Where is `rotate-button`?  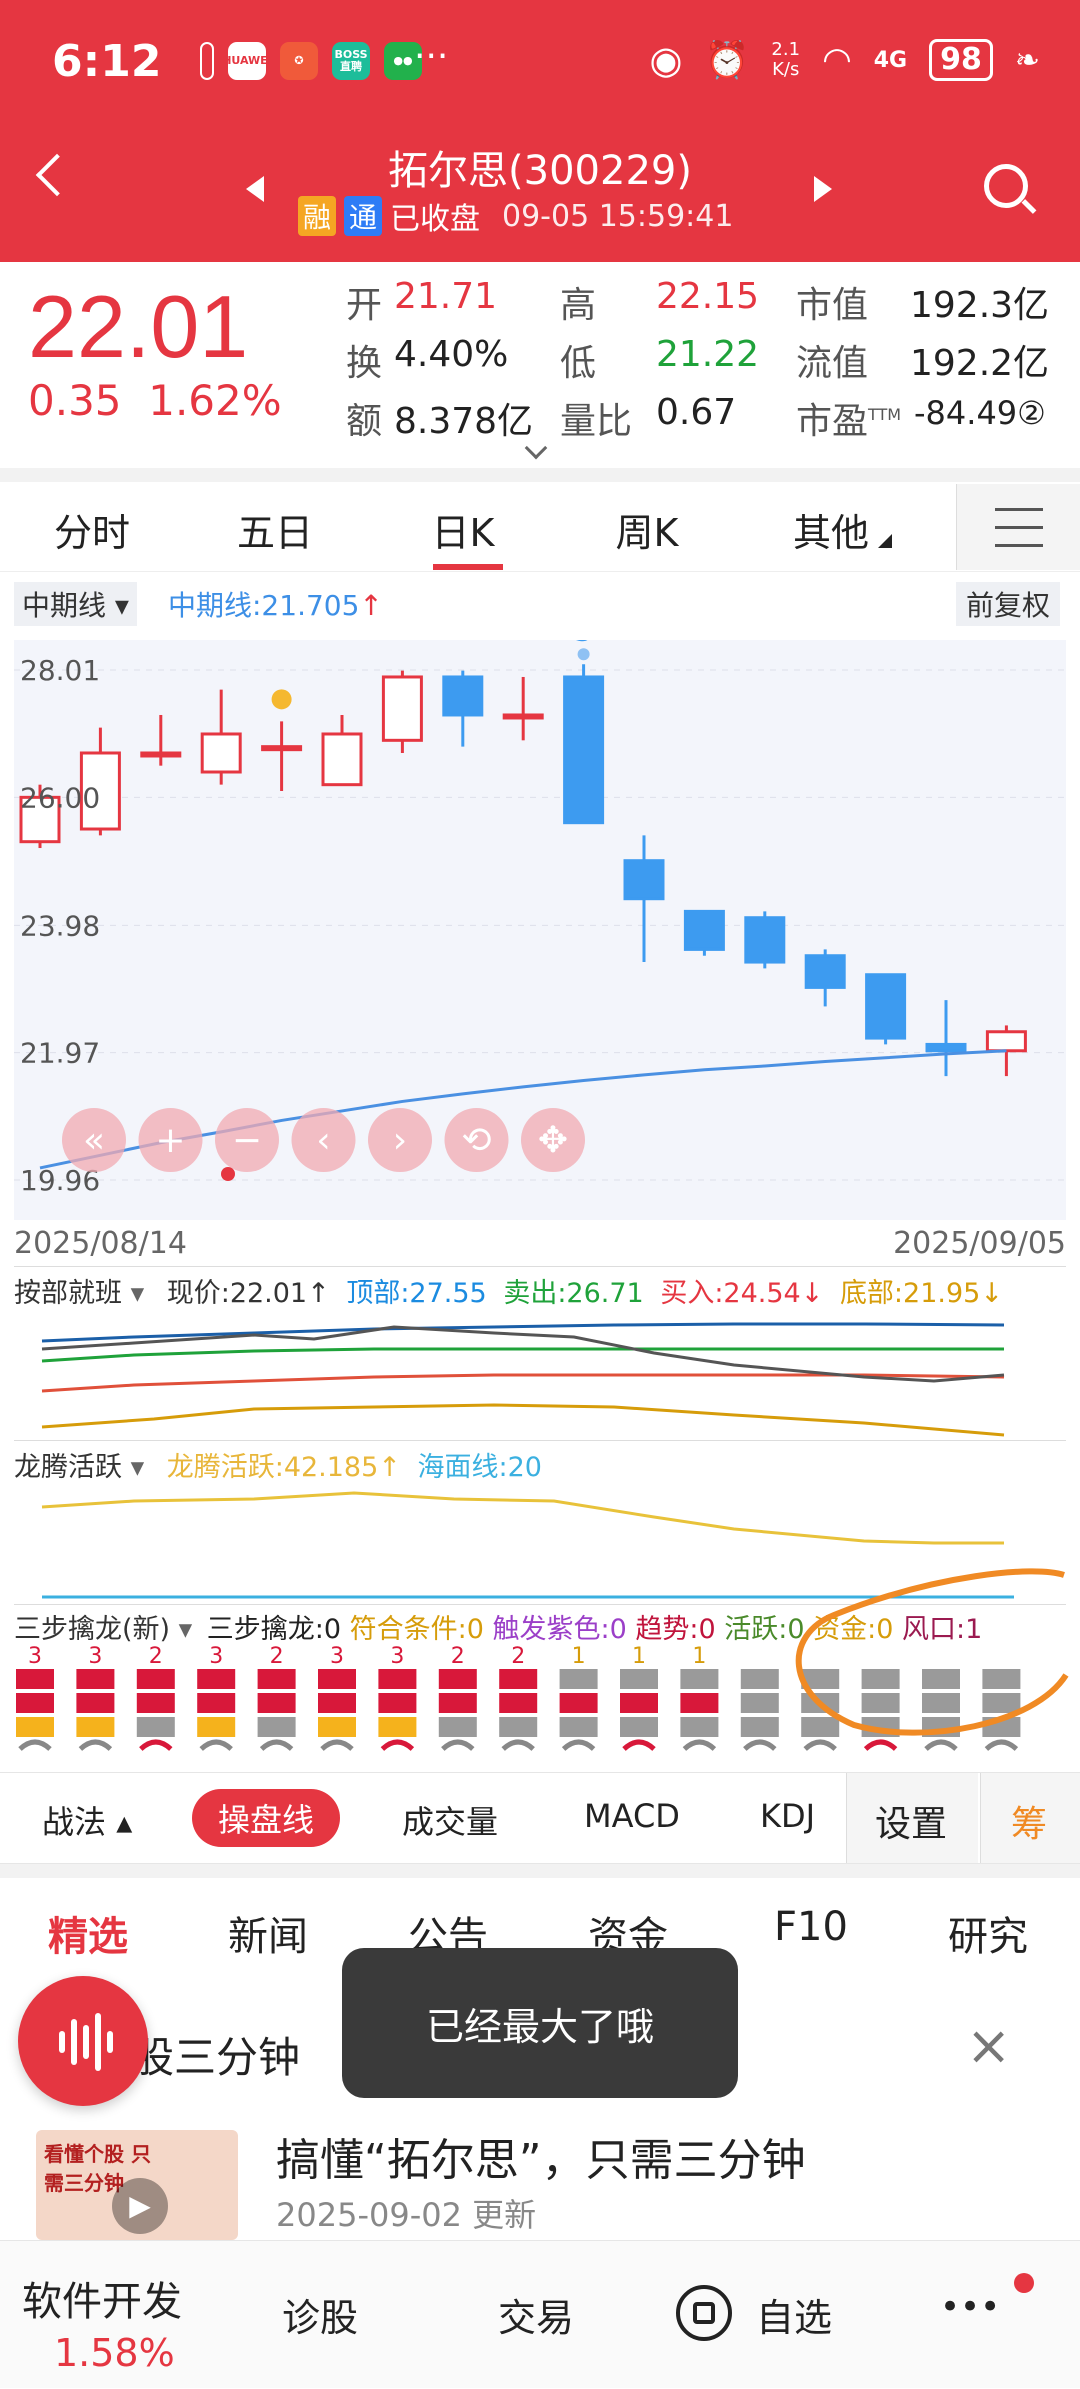 rotate-button is located at coordinates (476, 1140).